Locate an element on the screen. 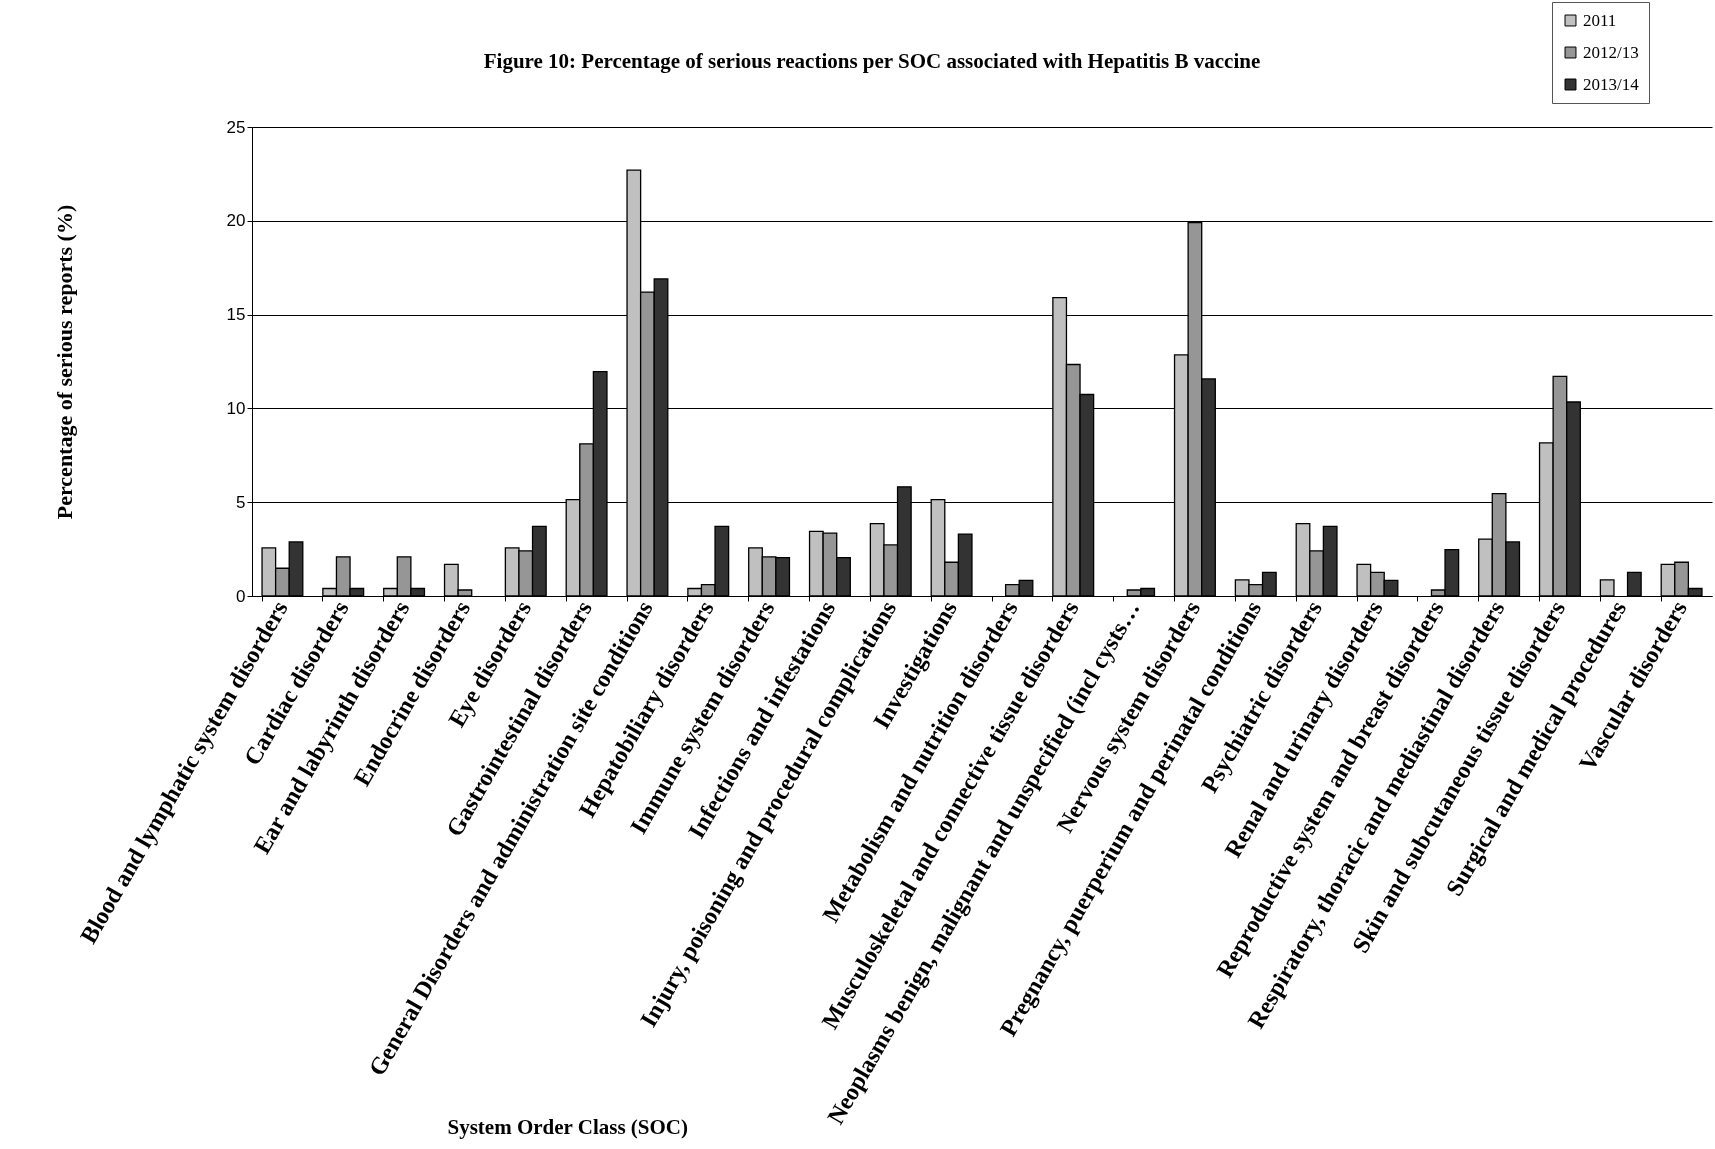 Image resolution: width=1715 pixels, height=1149 pixels. y-tick-label: 15 is located at coordinates (236, 315).